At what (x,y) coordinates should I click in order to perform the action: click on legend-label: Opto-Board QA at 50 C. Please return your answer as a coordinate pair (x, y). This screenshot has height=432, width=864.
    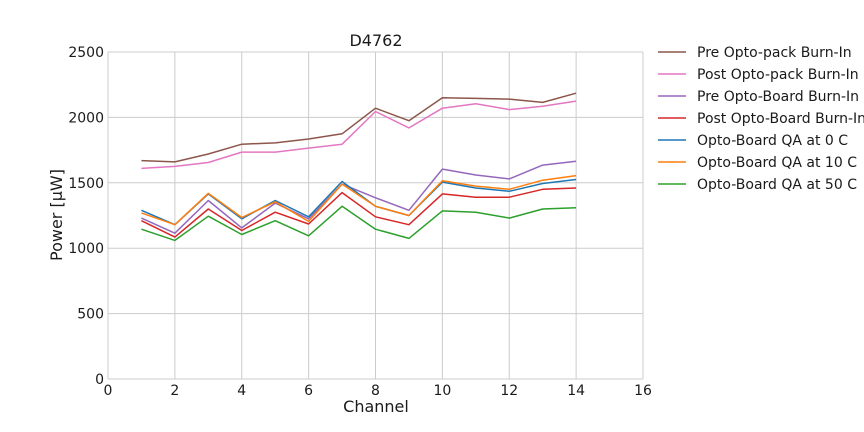
    Looking at the image, I should click on (777, 185).